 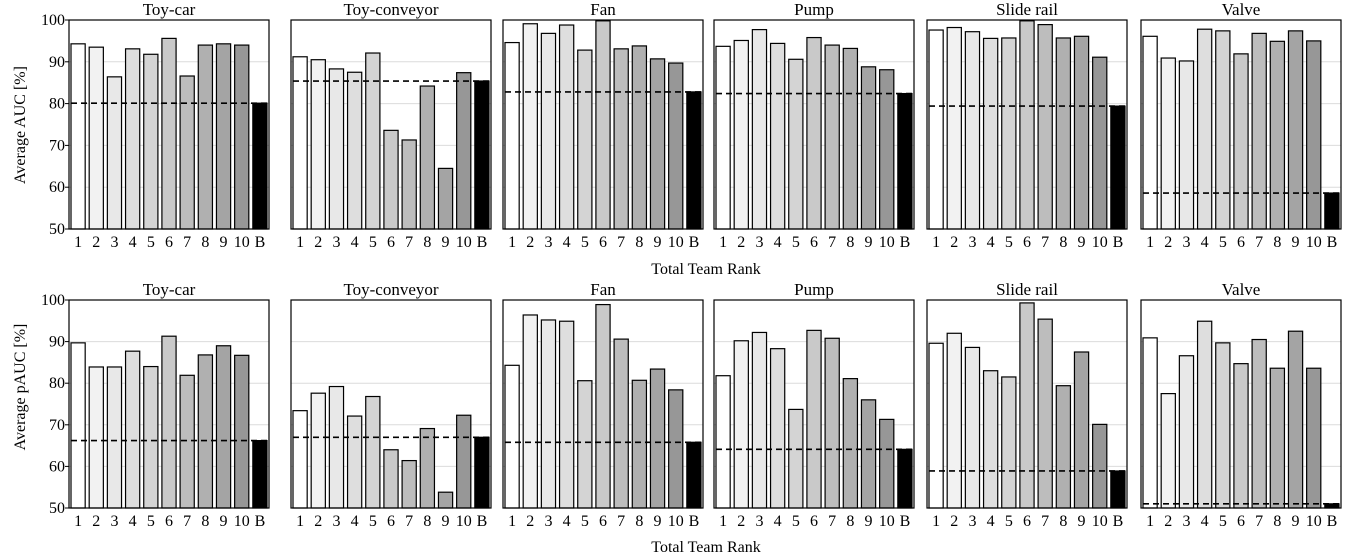 What do you see at coordinates (20, 387) in the screenshot?
I see `pauc-y-axis-label: Average pAUC [%]` at bounding box center [20, 387].